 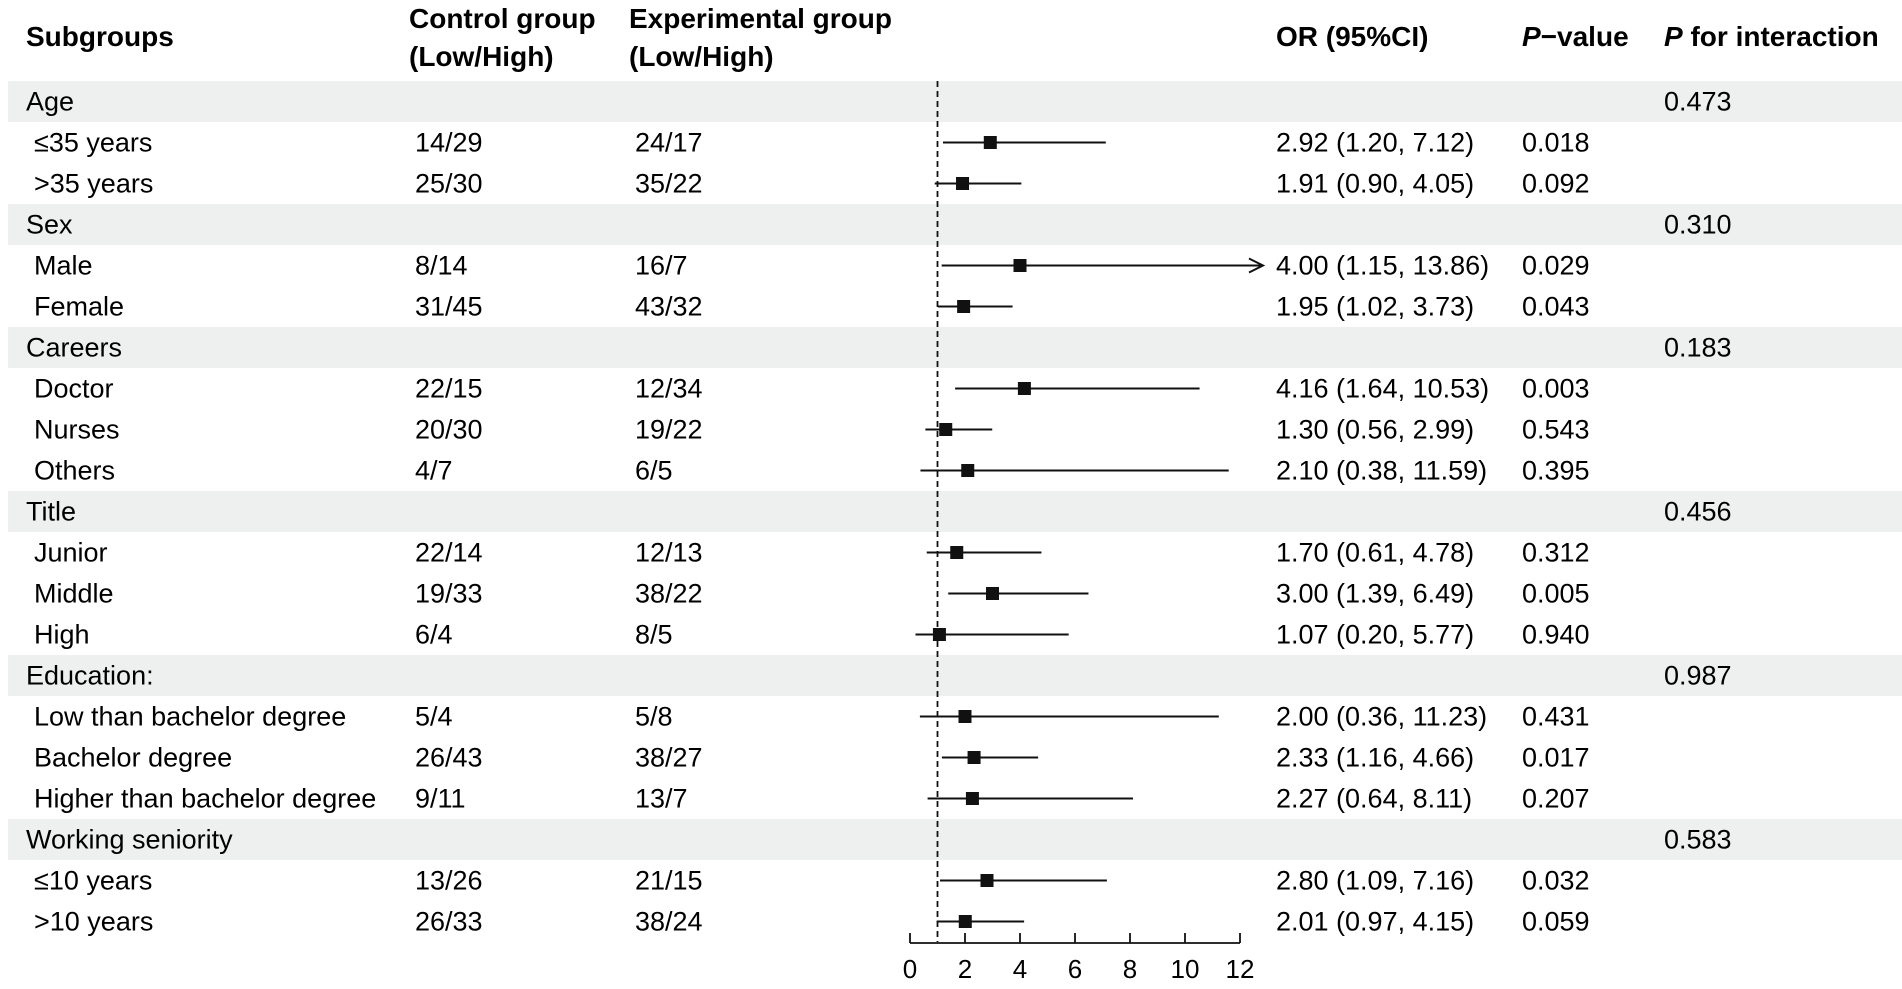 What do you see at coordinates (71, 553) in the screenshot?
I see `subgroup-label: Junior` at bounding box center [71, 553].